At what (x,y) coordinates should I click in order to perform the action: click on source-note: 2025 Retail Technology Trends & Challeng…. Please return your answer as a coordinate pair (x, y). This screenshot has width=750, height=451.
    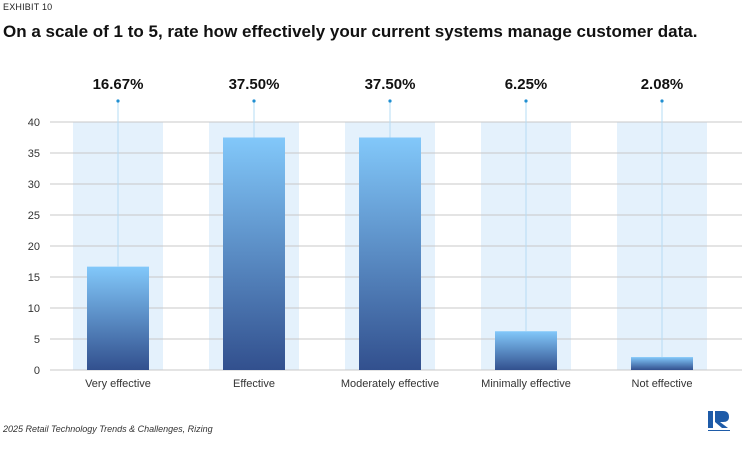
    Looking at the image, I should click on (108, 429).